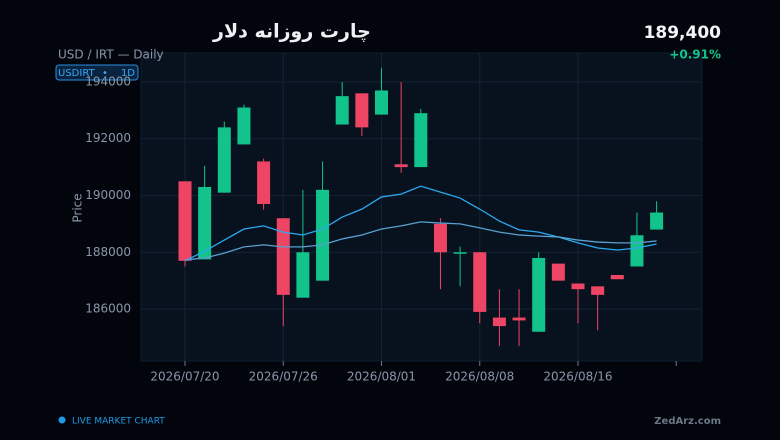  I want to click on interval: 1D, so click(128, 73).